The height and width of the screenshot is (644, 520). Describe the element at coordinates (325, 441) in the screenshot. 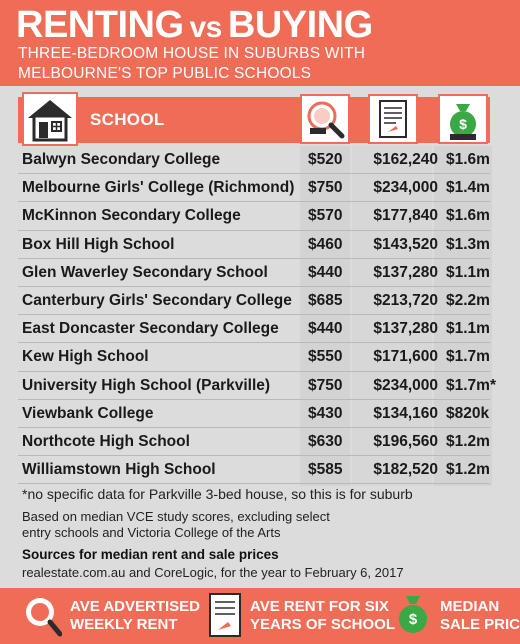

I see `weekly-rent-value: $630` at that location.